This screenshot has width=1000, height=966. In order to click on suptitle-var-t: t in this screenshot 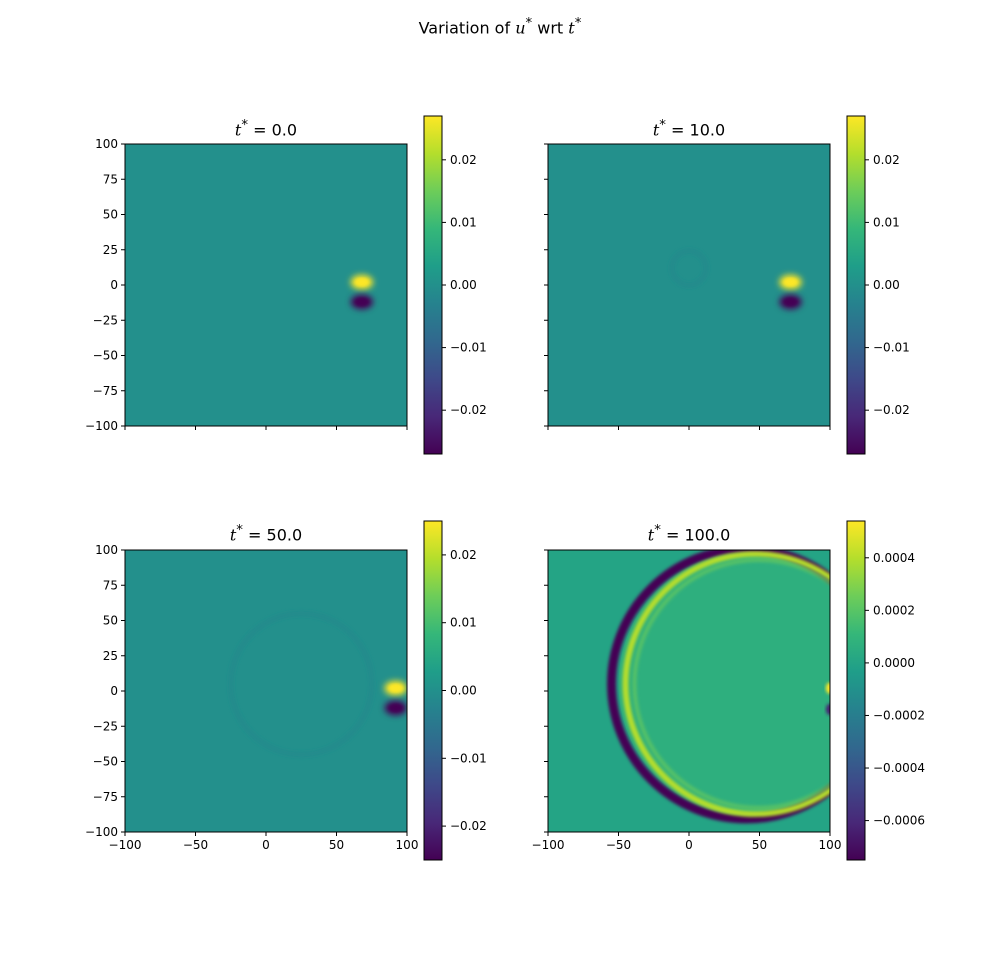, I will do `click(571, 28)`.